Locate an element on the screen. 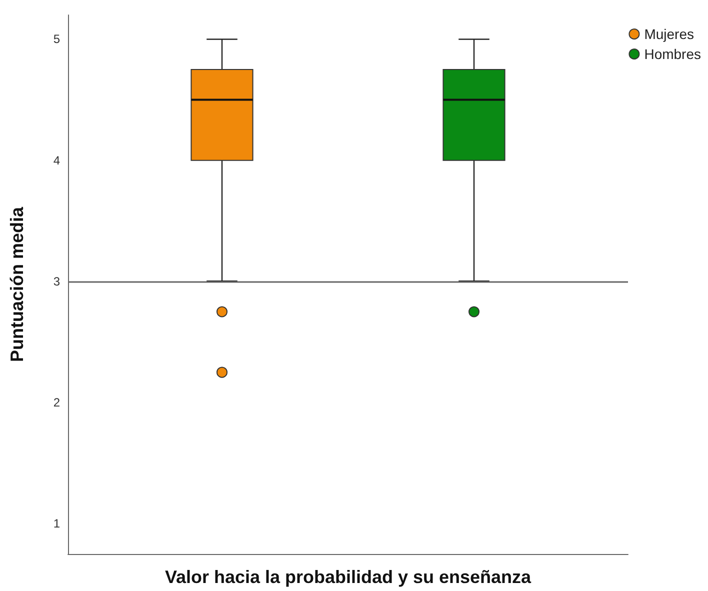 The width and height of the screenshot is (708, 591). y-tick-label: 3 is located at coordinates (56, 281).